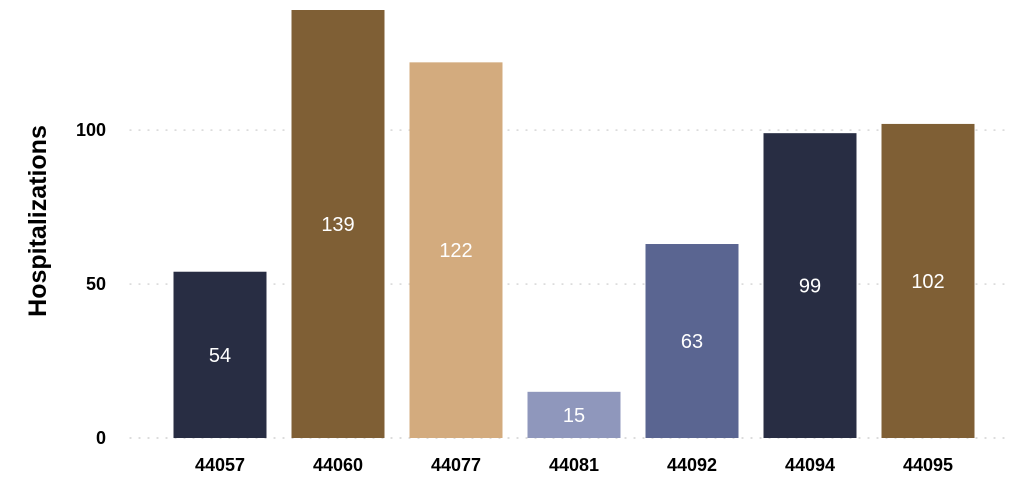  I want to click on bar-value-label: 122, so click(455, 251).